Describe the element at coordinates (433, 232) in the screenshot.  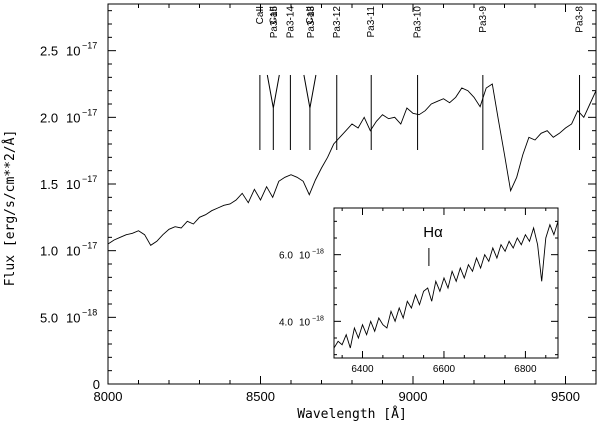
I see `inset-title-halpha: Hα` at that location.